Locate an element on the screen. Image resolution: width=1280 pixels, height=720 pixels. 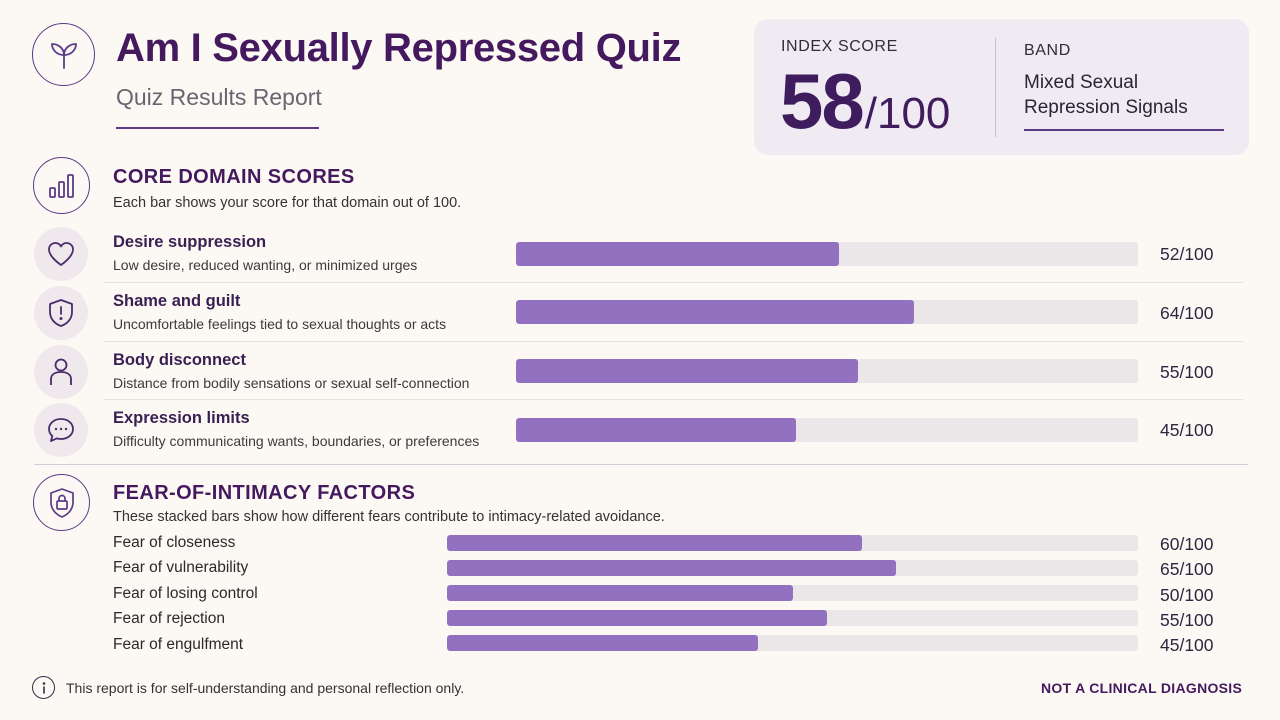
fear-factor-score: 45/100 is located at coordinates (1187, 645).